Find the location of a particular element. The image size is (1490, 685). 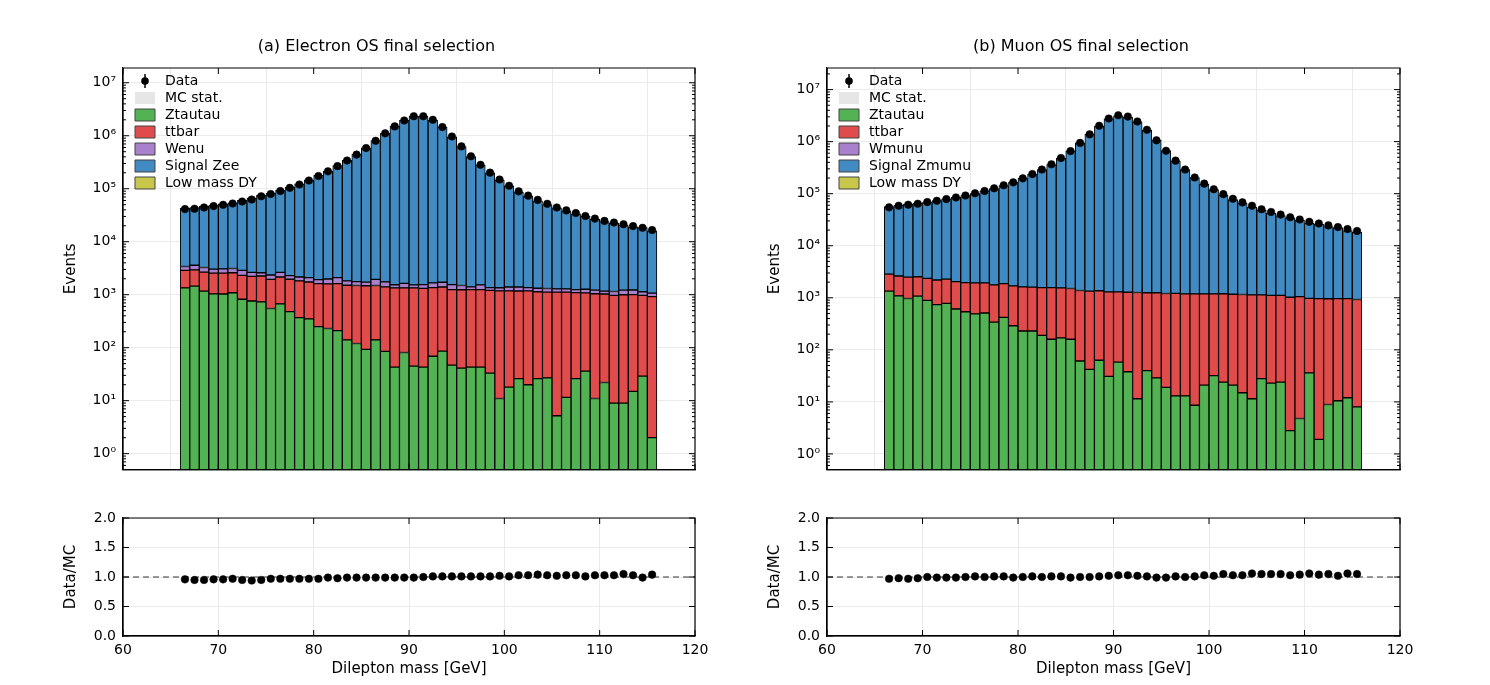

x-tick-label: 60 is located at coordinates (123, 649).